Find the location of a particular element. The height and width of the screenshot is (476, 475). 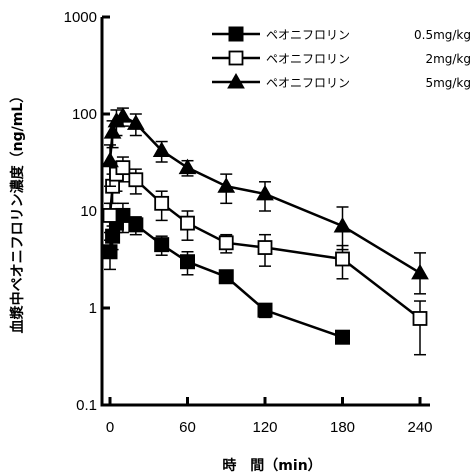

legend-entry: ペオニフロリン 0.5mg/kg is located at coordinates (341, 34).